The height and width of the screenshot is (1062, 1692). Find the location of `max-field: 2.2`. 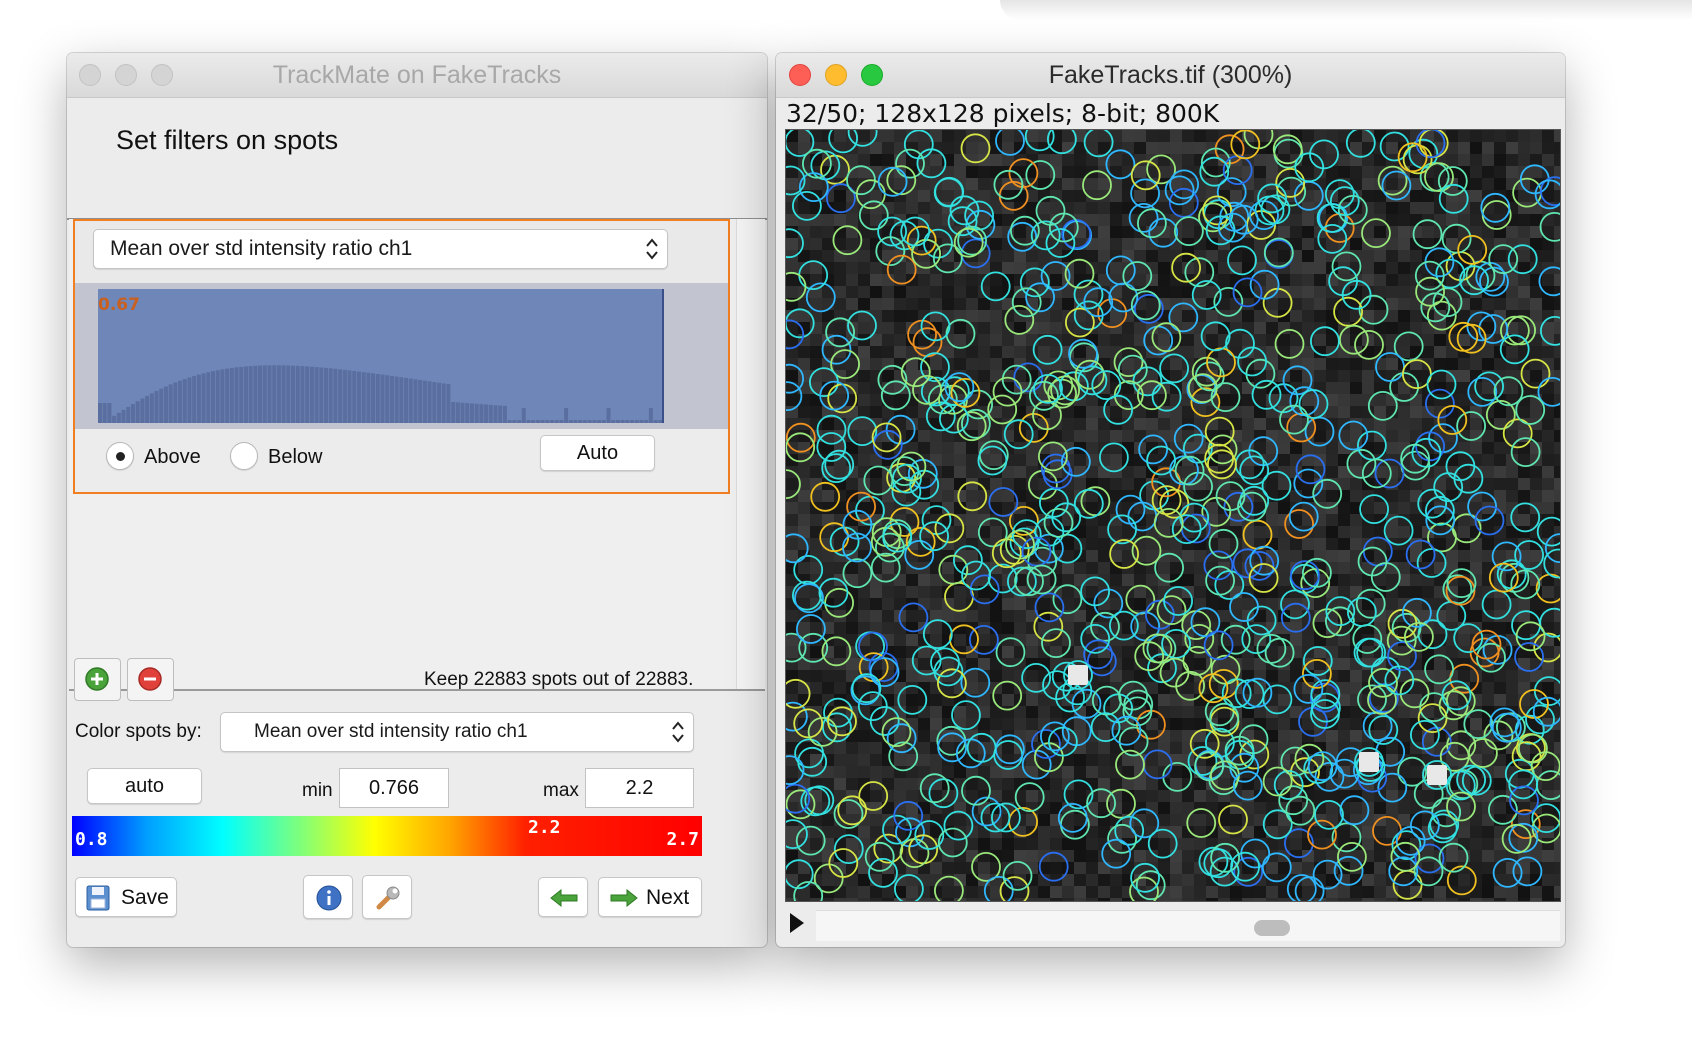

max-field: 2.2 is located at coordinates (639, 788).